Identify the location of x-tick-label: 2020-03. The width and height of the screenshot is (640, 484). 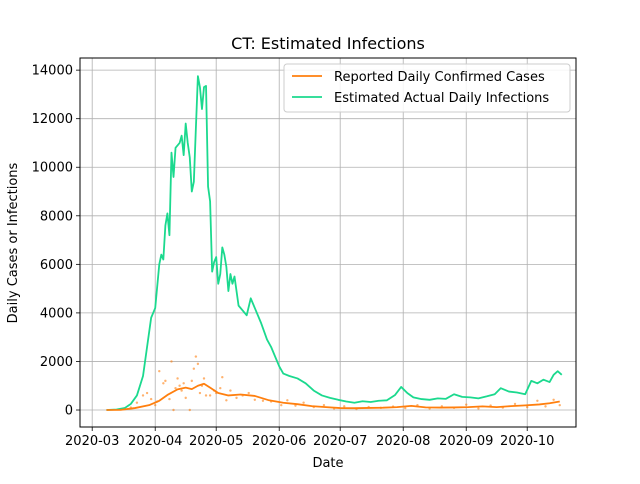
(92, 441).